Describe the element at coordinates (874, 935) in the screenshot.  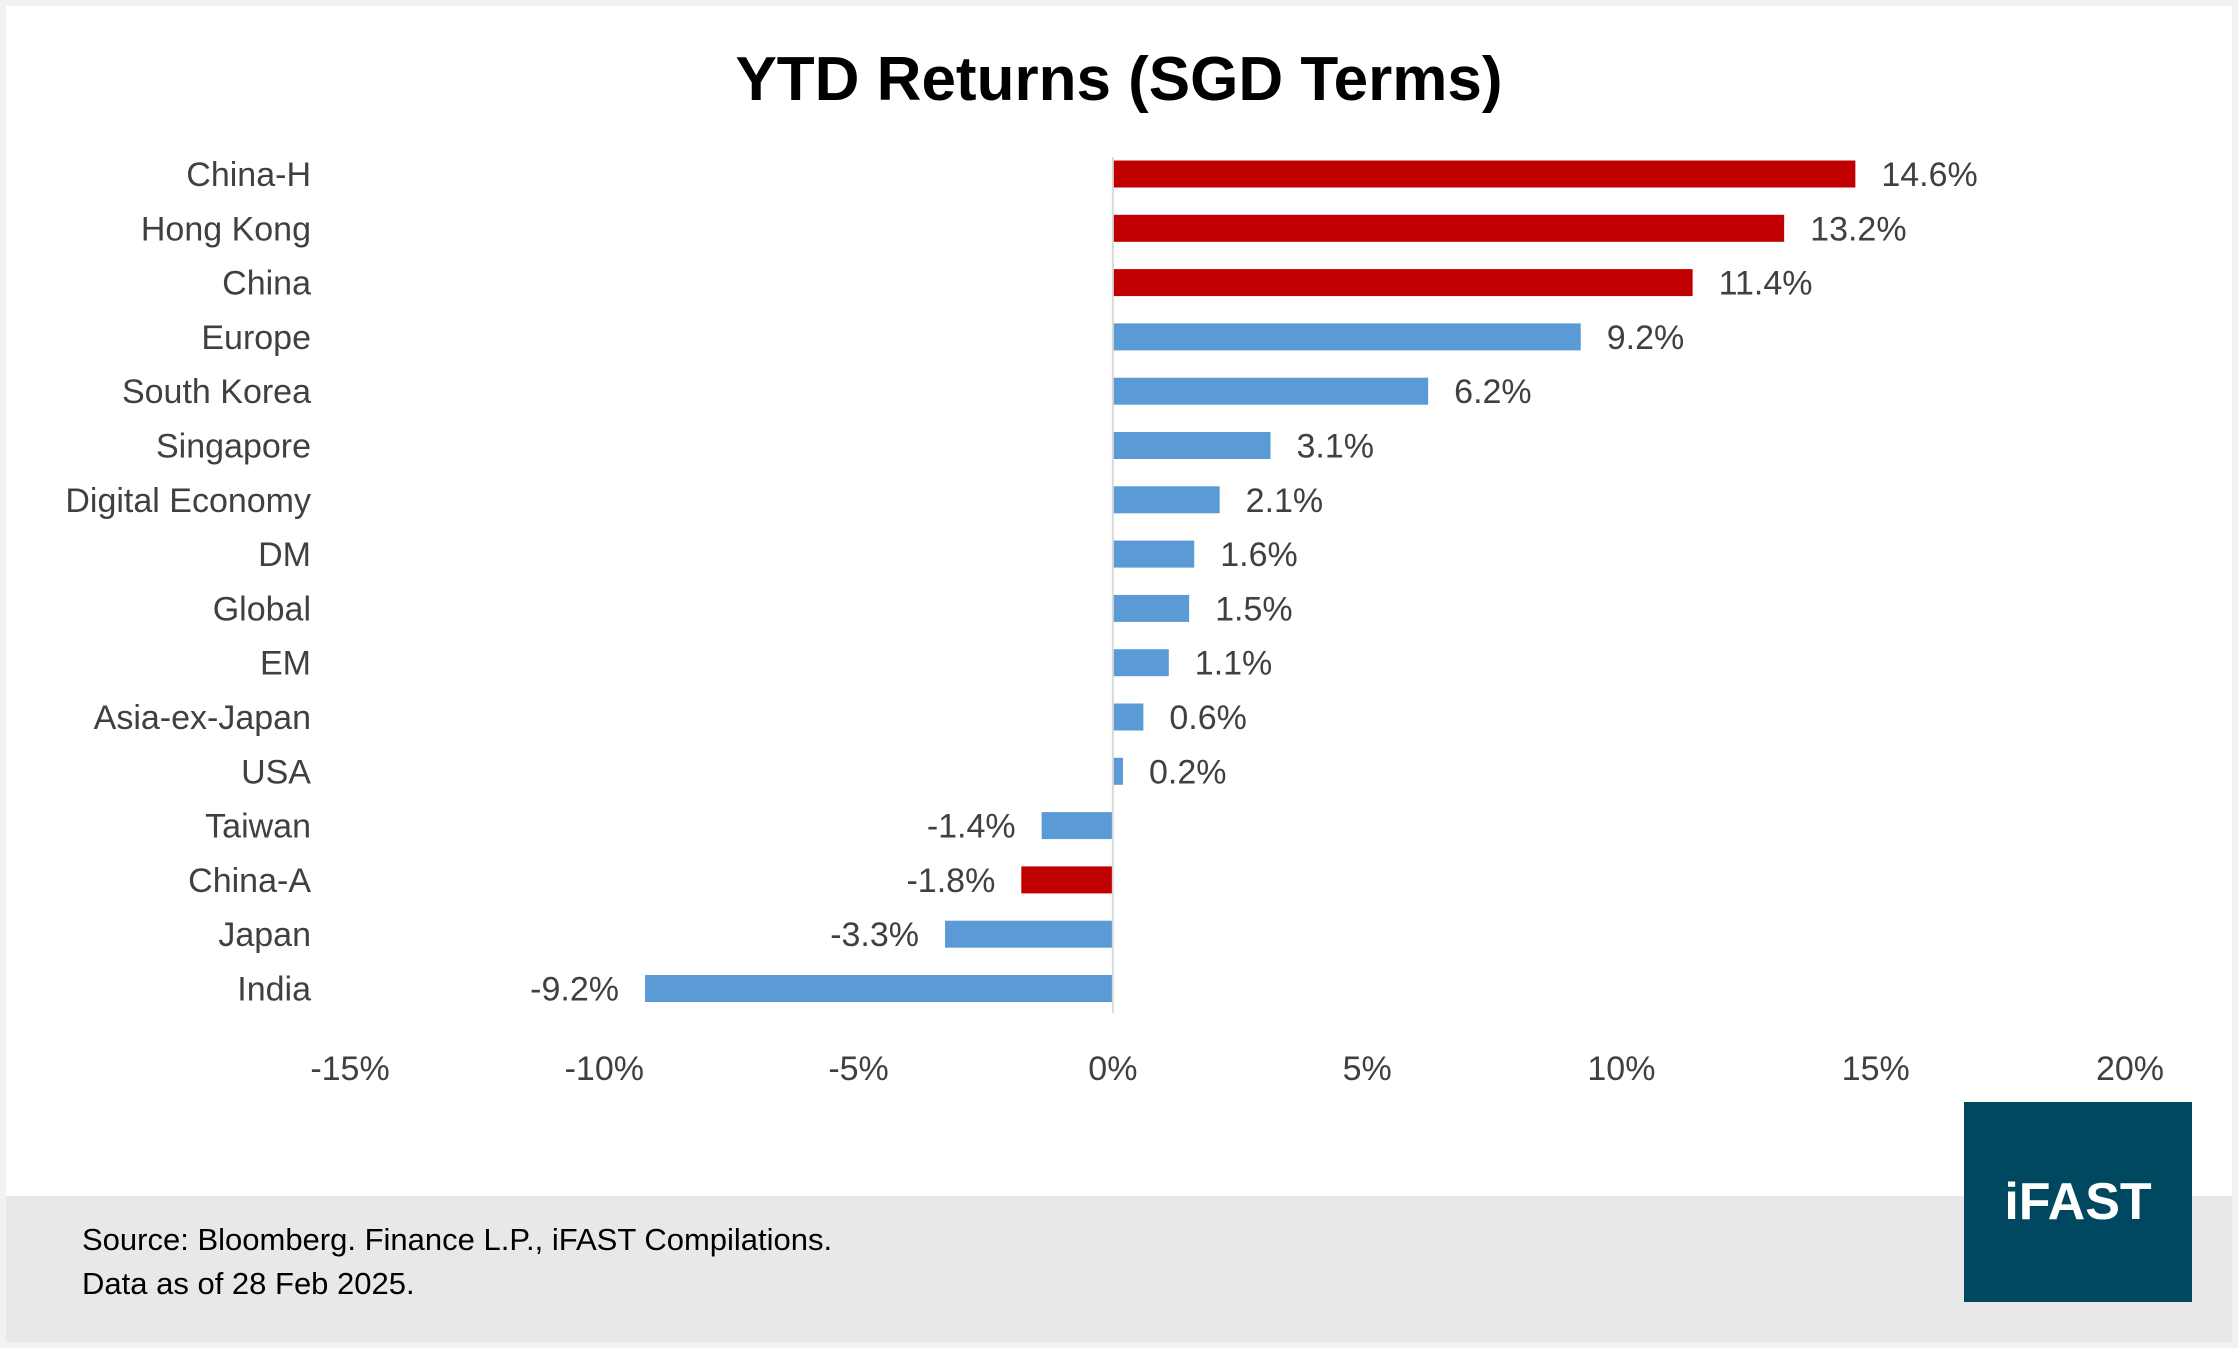
I see `data-label: -3.3%` at that location.